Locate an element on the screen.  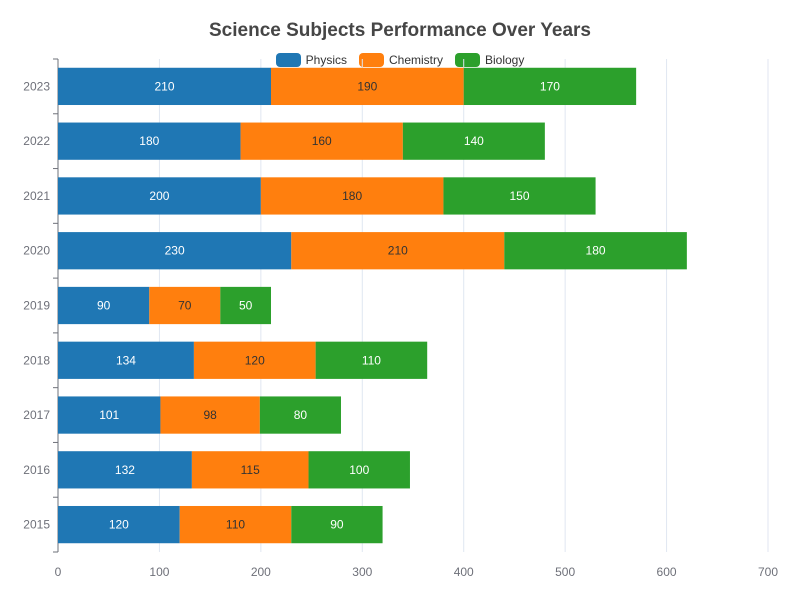
bar-biology-2017 is located at coordinates (300, 415).